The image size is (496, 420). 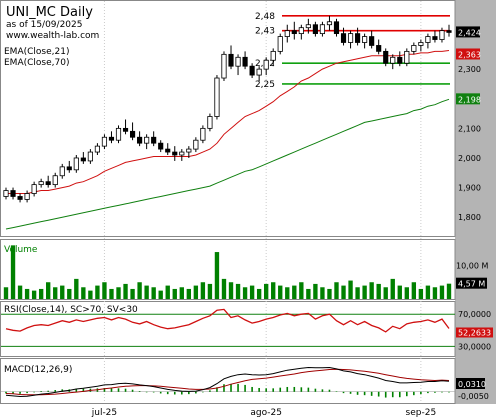 I want to click on sr-label-3: 2,25, so click(x=265, y=85).